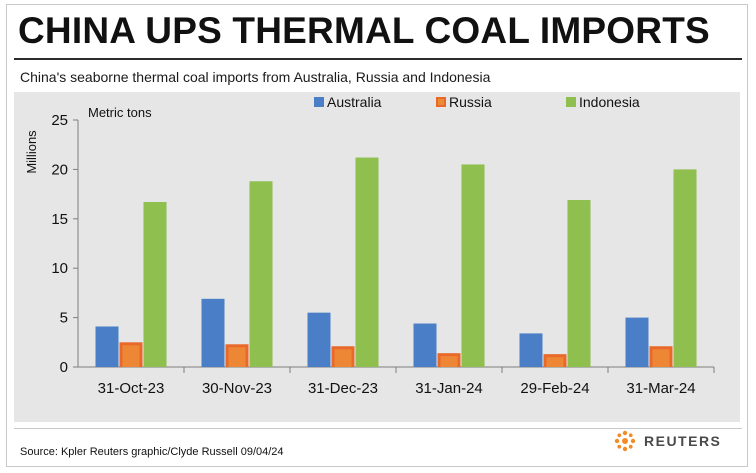 Image resolution: width=756 pixels, height=473 pixels. What do you see at coordinates (31, 152) in the screenshot?
I see `y-axis-label: Millions` at bounding box center [31, 152].